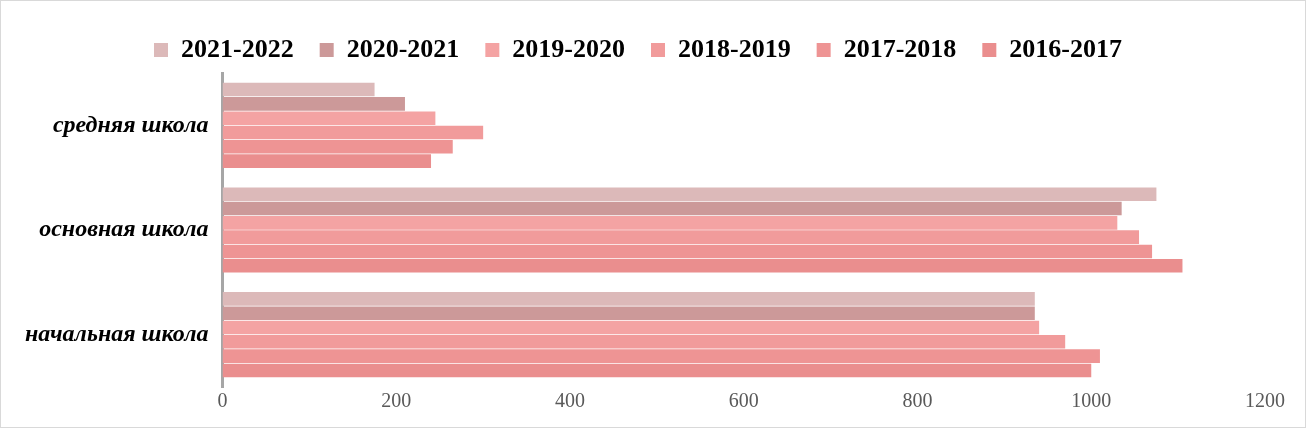  I want to click on x-tick-label: 600, so click(743, 400).